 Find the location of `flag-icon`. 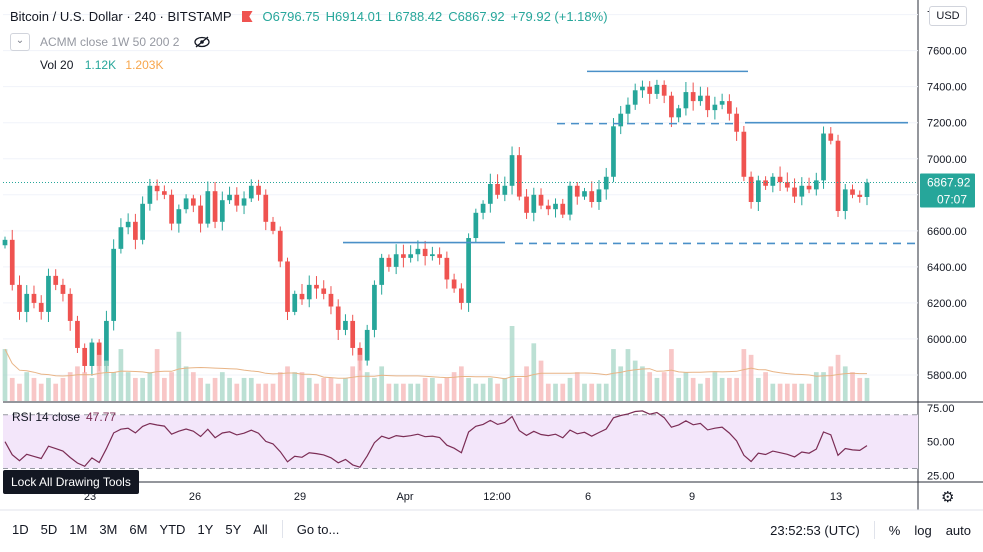

flag-icon is located at coordinates (247, 16).